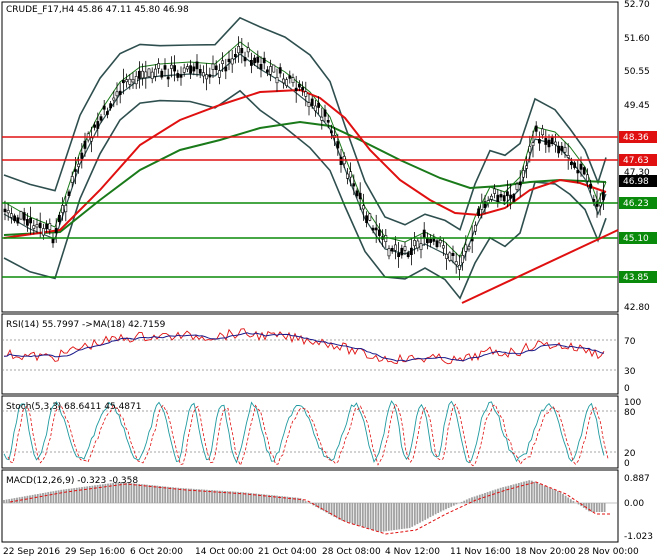  What do you see at coordinates (637, 39) in the screenshot?
I see `price-tick: 51.60` at bounding box center [637, 39].